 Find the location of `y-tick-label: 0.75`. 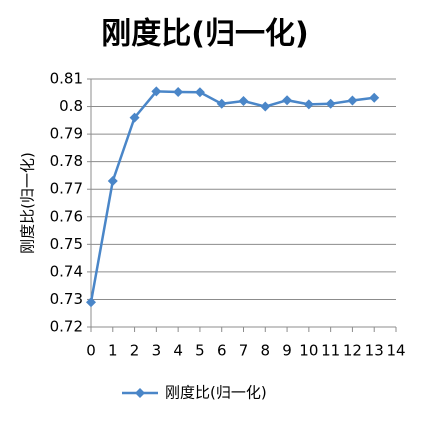

y-tick-label: 0.75 is located at coordinates (66, 244).